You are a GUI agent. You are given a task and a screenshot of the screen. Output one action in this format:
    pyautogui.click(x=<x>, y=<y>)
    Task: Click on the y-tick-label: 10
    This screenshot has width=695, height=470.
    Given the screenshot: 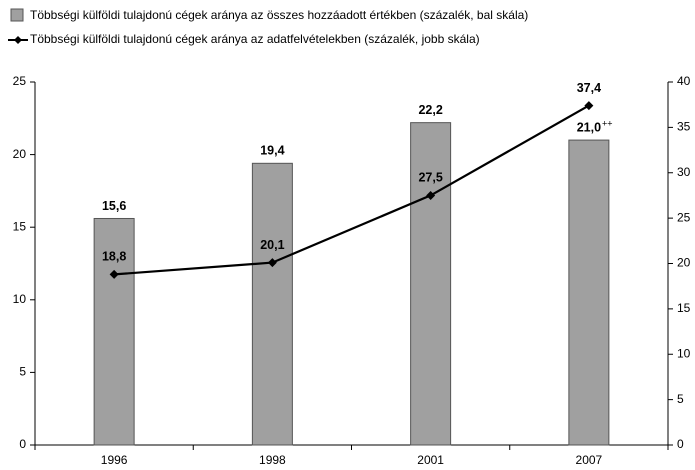 What is the action you would take?
    pyautogui.click(x=20, y=299)
    